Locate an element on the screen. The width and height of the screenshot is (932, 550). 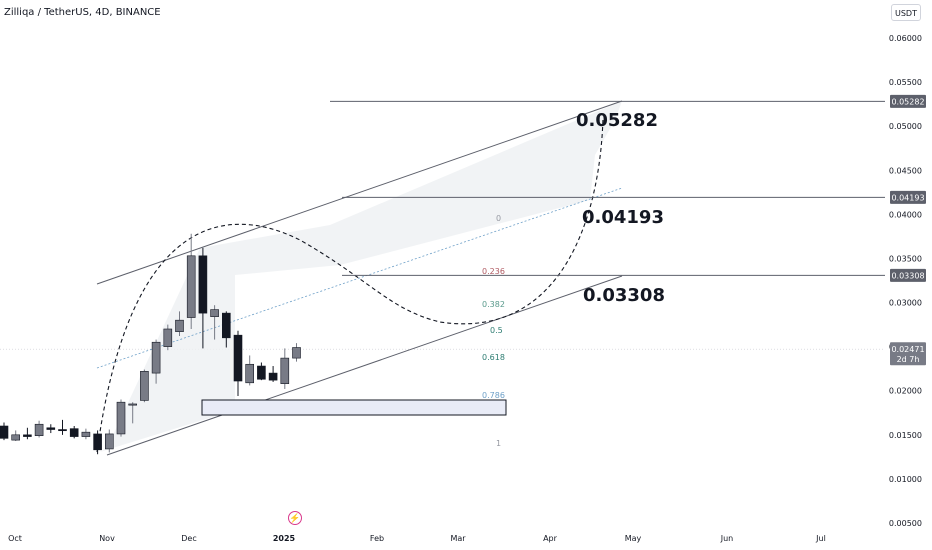
price-tag-label: 0.05282 is located at coordinates (907, 101).